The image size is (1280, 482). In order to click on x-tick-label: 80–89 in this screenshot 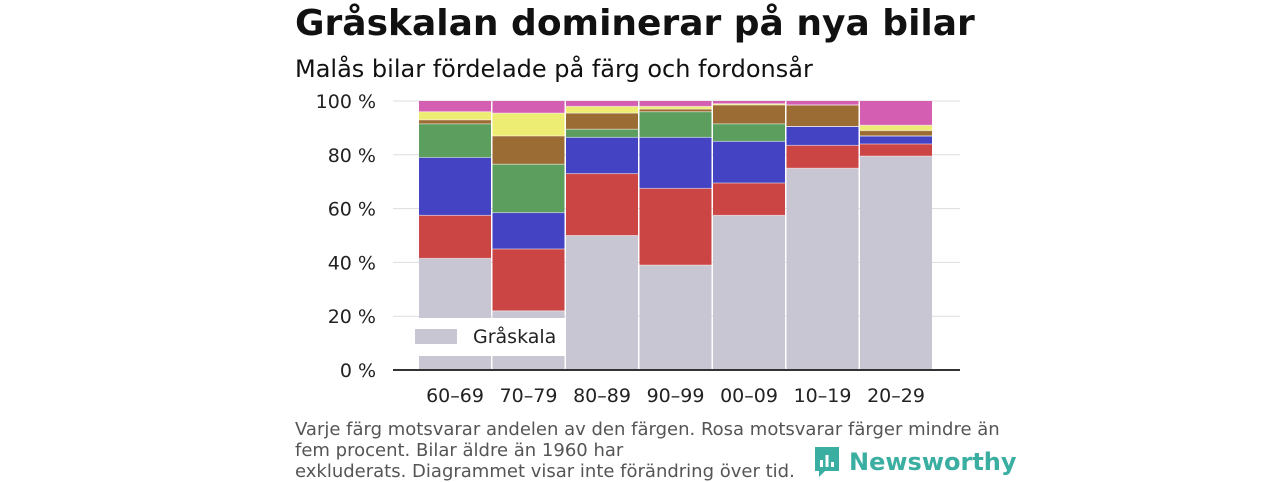, I will do `click(602, 396)`.